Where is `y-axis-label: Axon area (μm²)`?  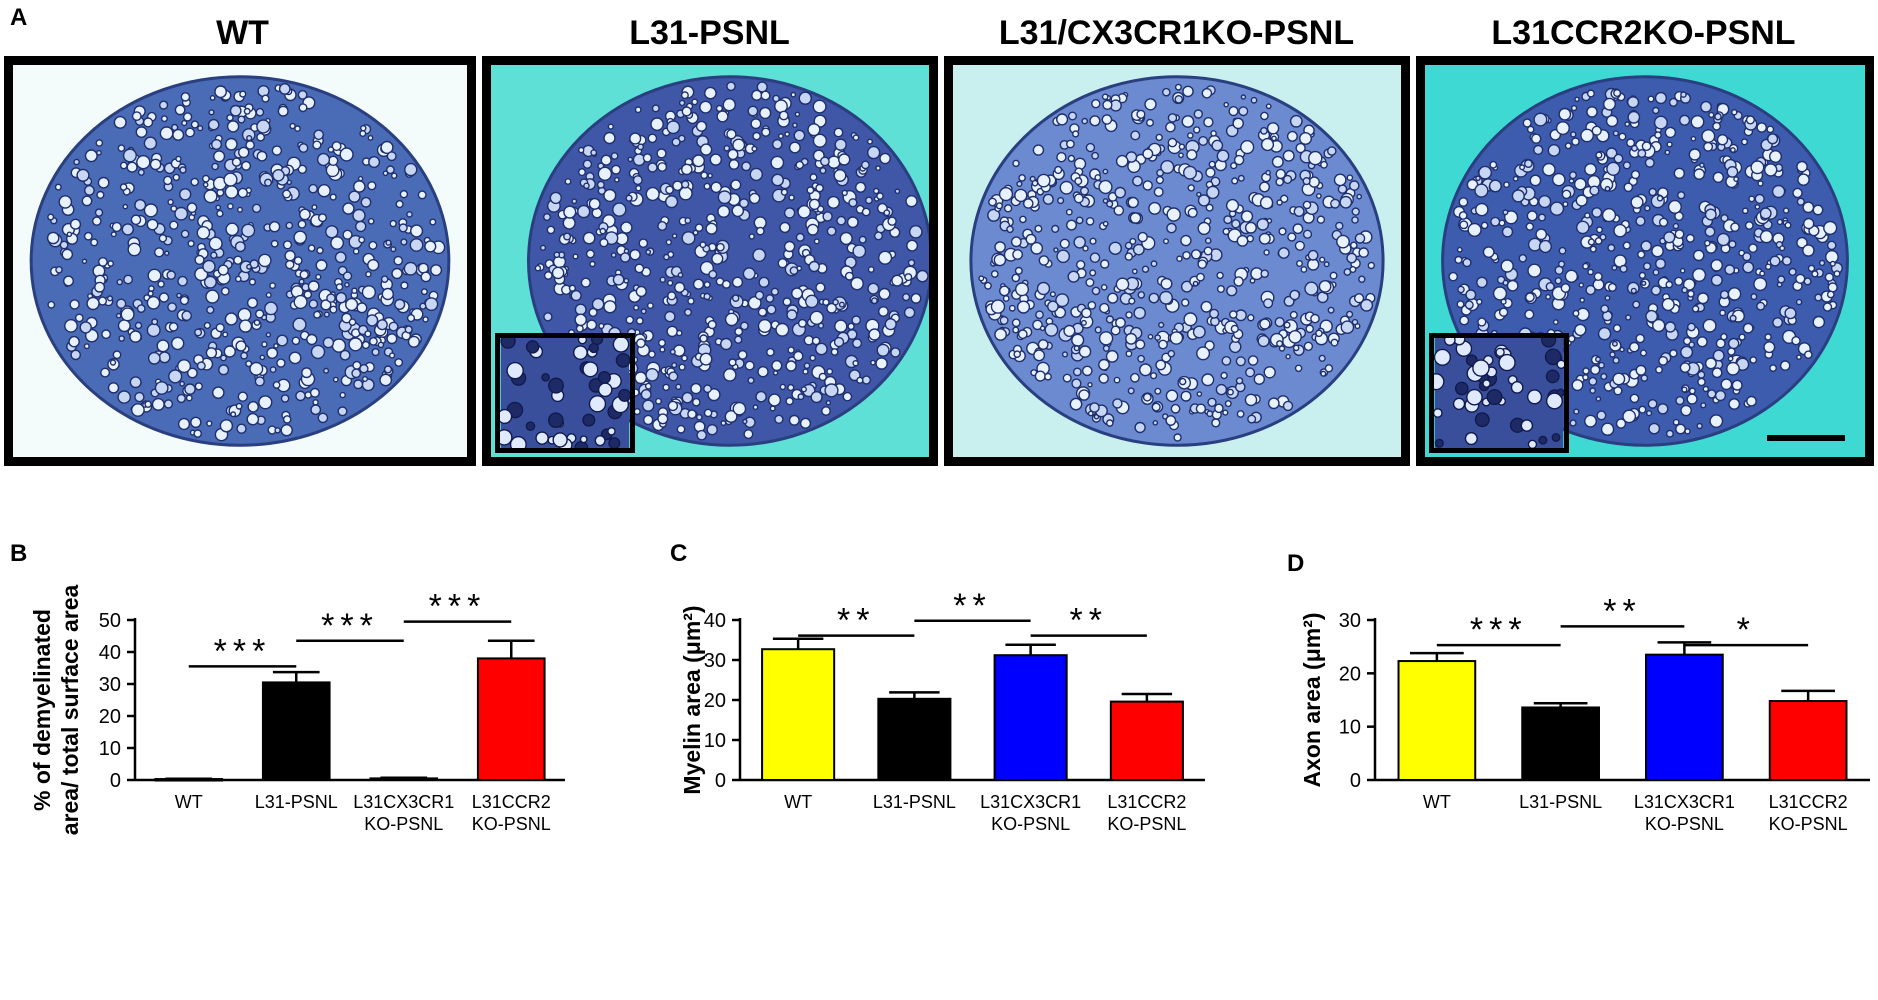 y-axis-label: Axon area (μm²) is located at coordinates (1312, 699).